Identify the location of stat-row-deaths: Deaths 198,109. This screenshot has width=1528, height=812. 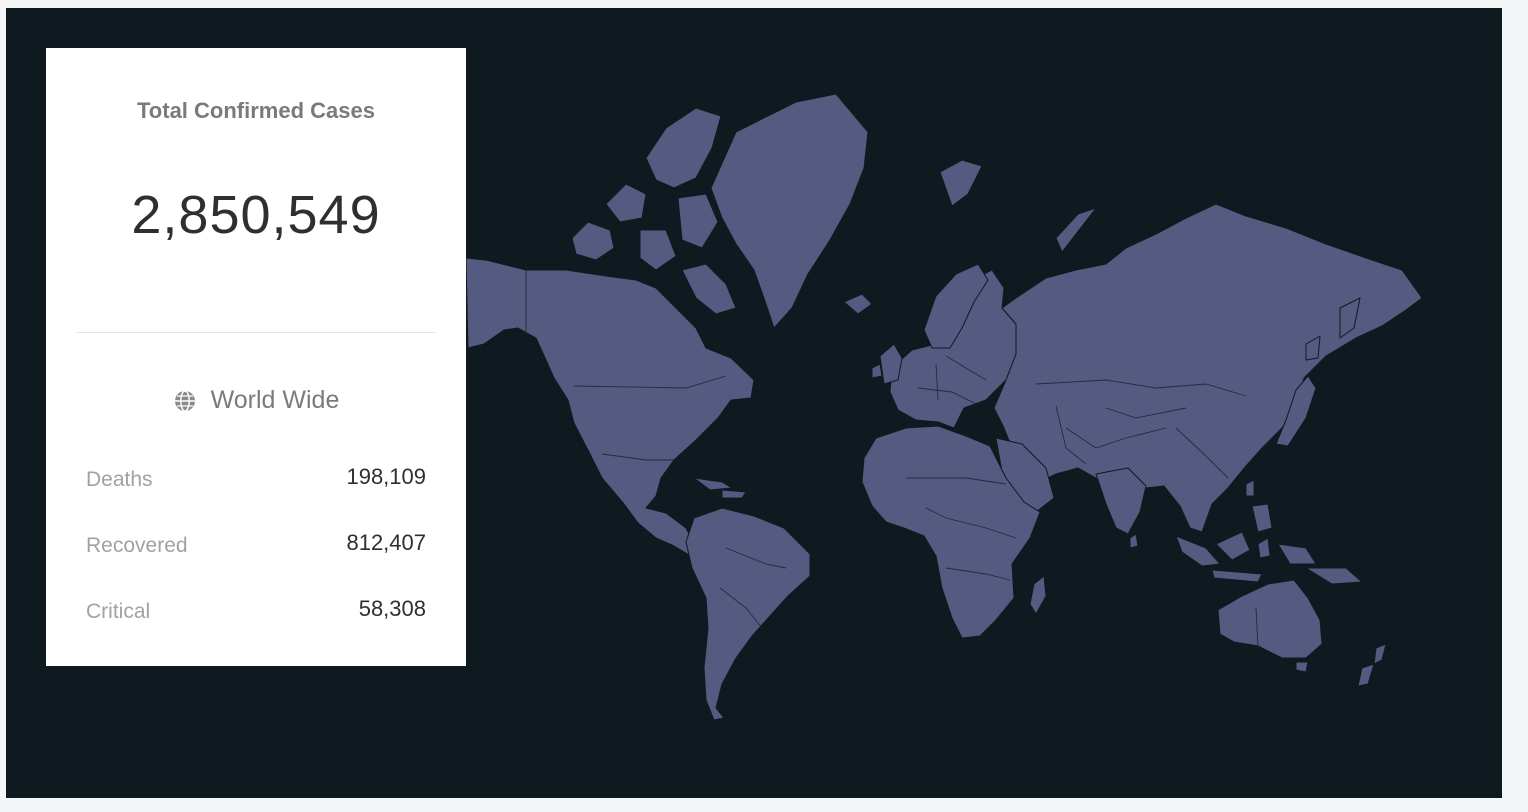
(256, 479).